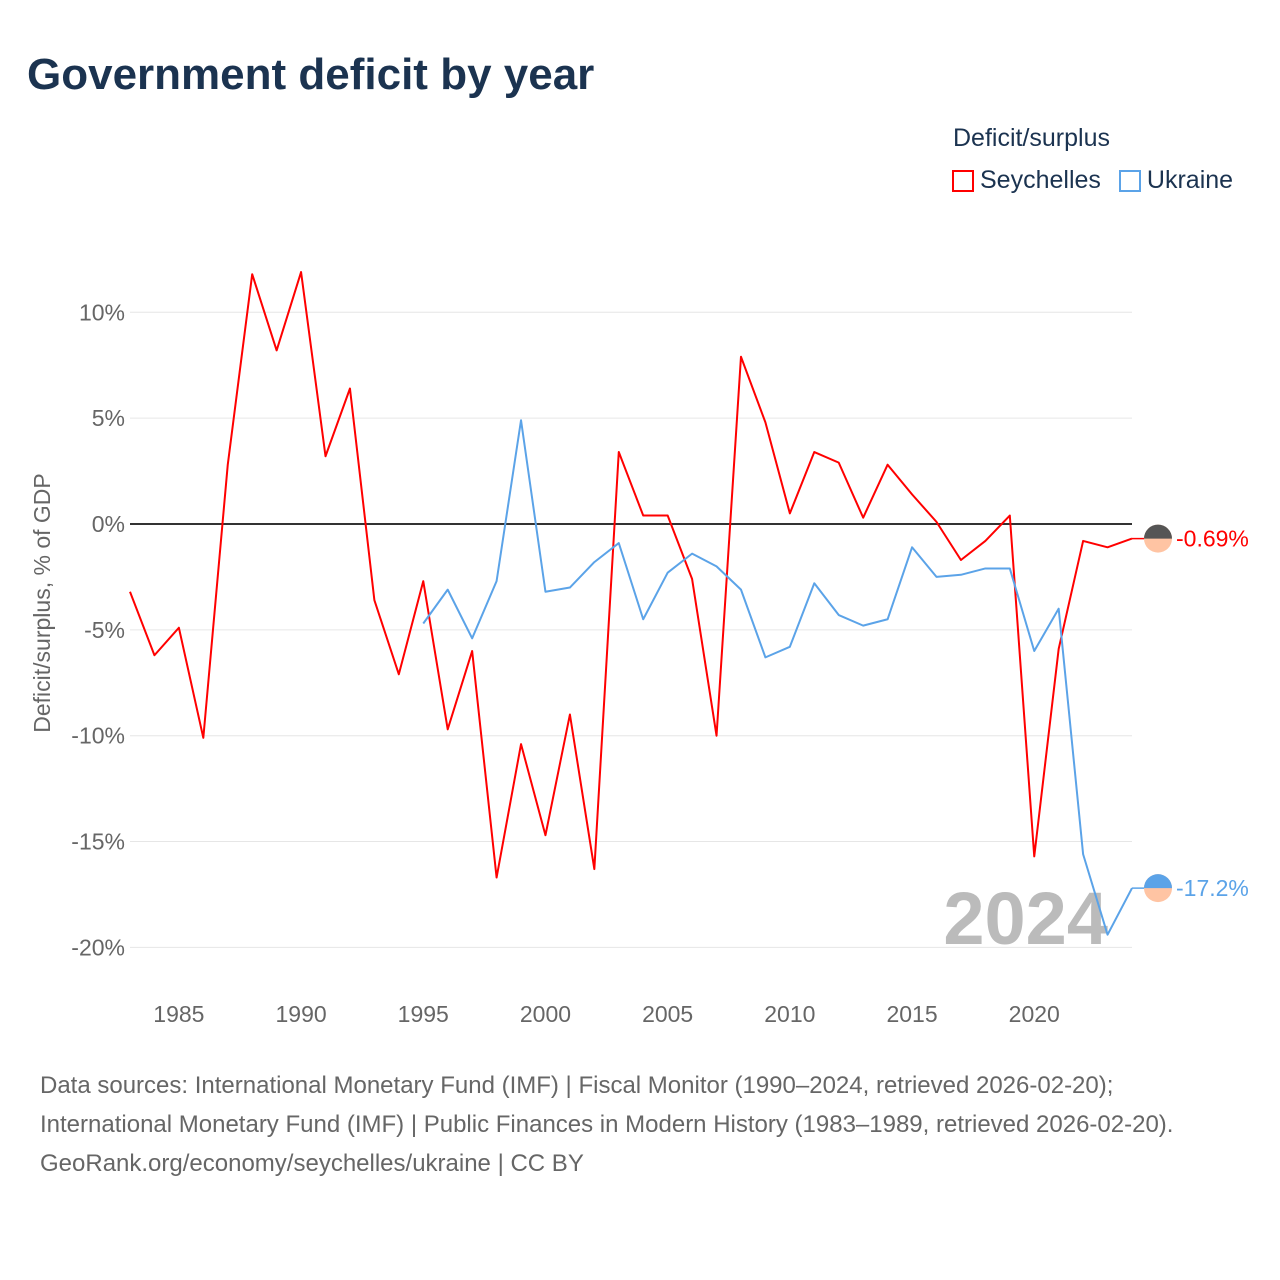 The height and width of the screenshot is (1280, 1280). Describe the element at coordinates (1025, 918) in the screenshot. I see `year-watermark: 2024` at that location.